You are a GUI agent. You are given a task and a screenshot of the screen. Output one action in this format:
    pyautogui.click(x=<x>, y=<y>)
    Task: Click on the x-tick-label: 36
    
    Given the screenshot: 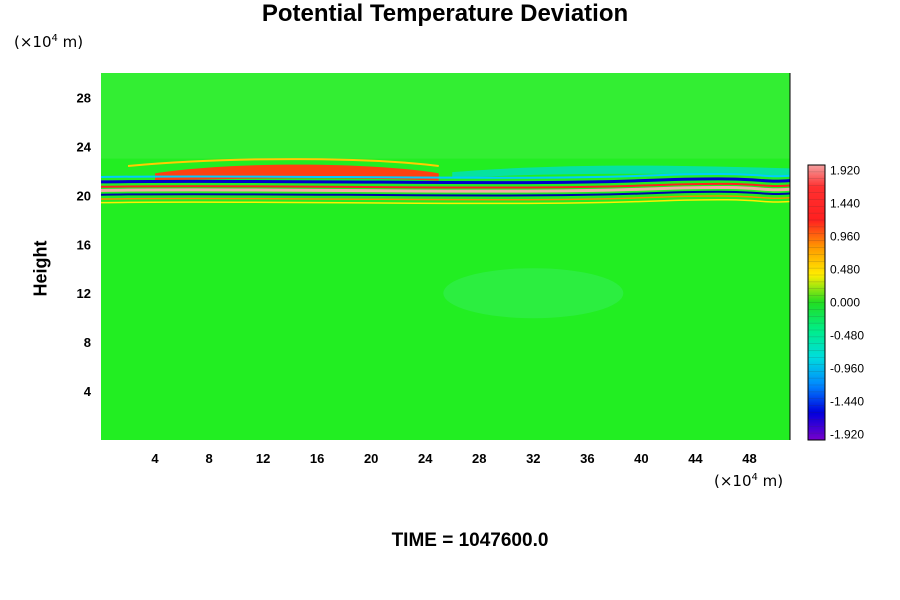 What is the action you would take?
    pyautogui.click(x=587, y=458)
    